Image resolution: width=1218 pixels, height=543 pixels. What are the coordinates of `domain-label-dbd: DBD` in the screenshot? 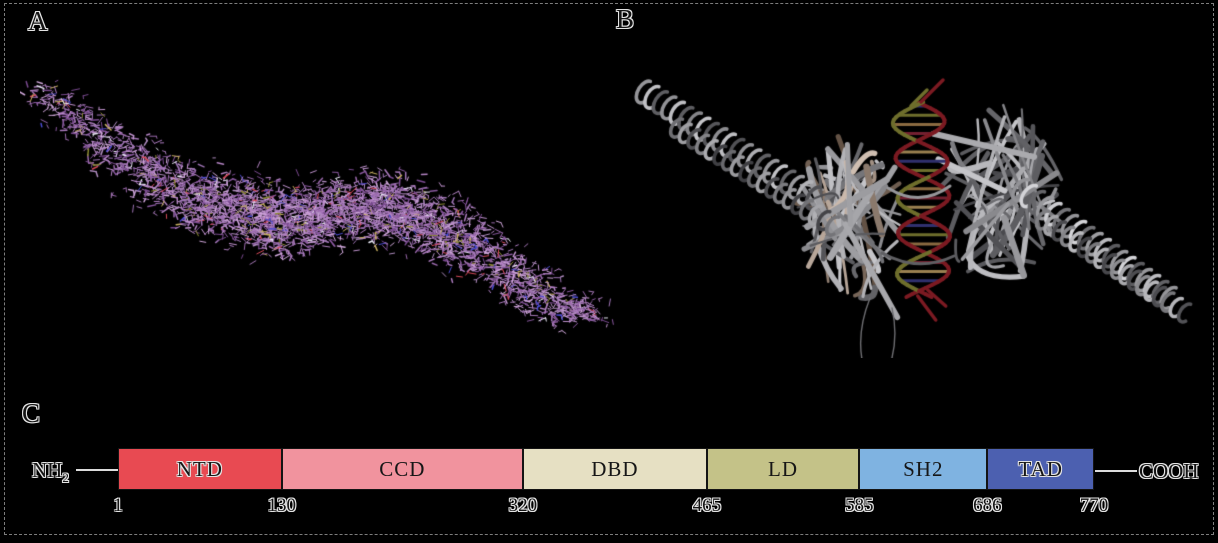 It's located at (615, 468).